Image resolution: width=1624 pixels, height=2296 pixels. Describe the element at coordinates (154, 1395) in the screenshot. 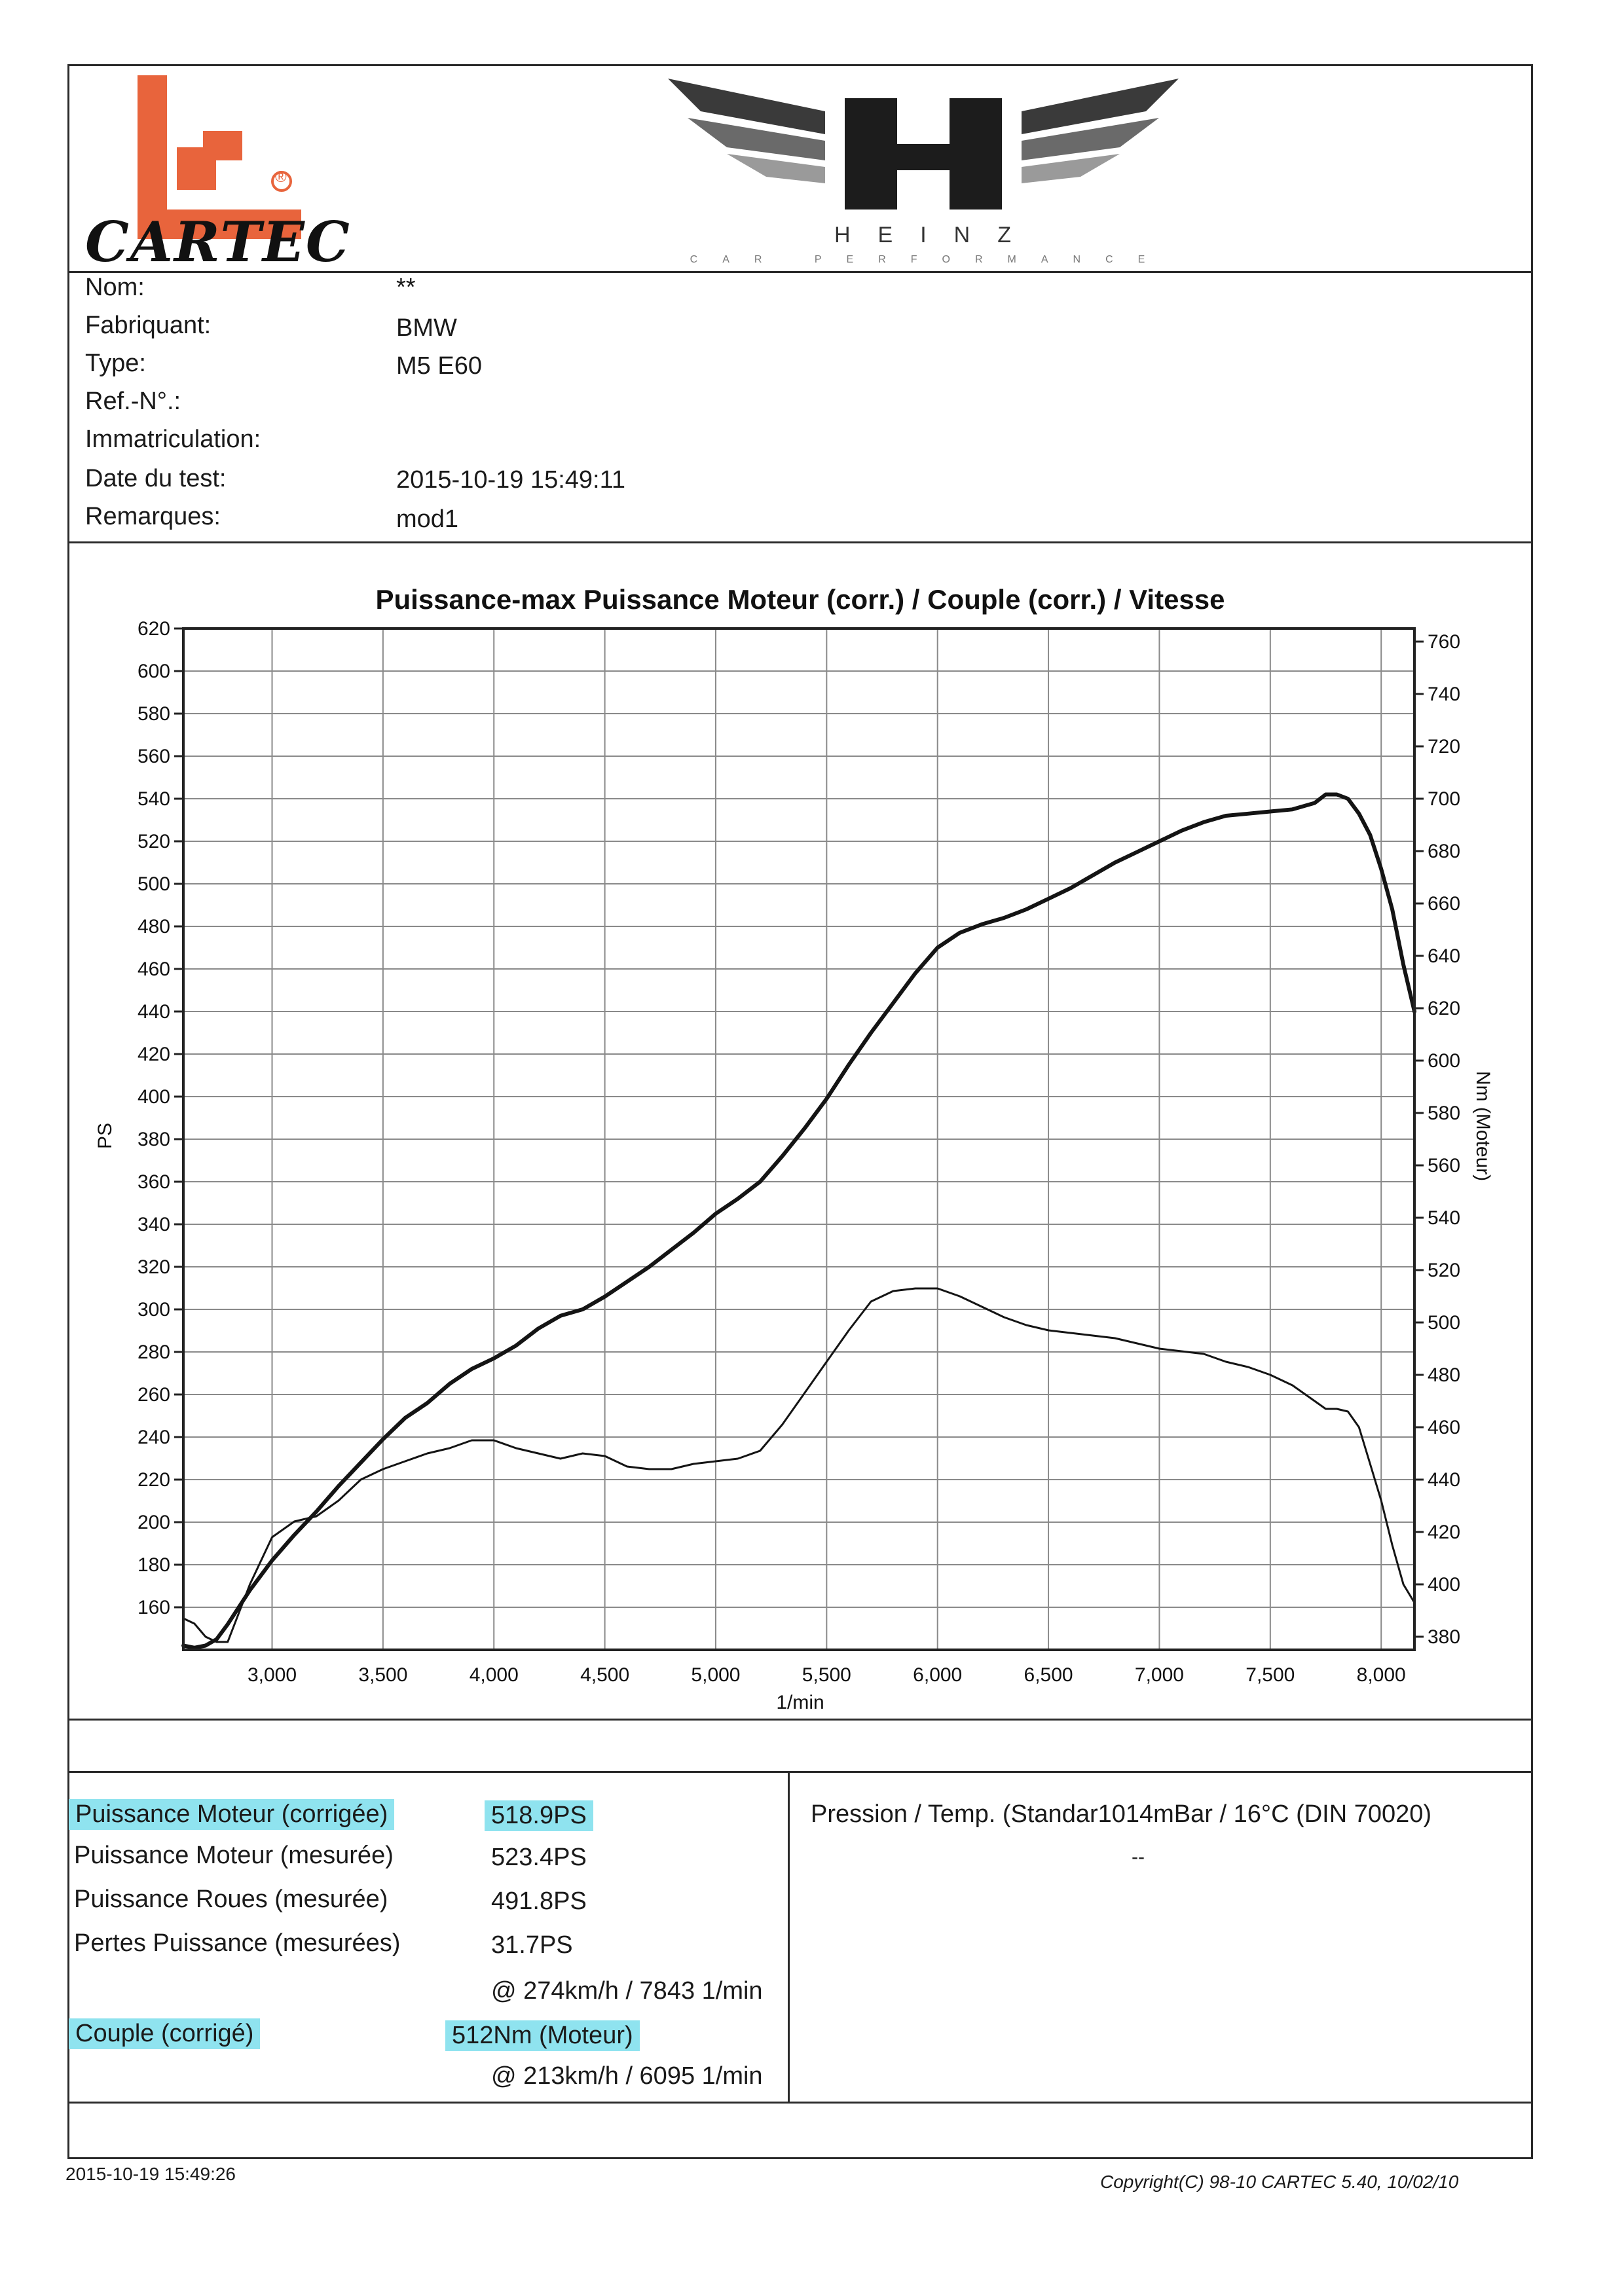

I see `y-left-tick-label: 260` at that location.